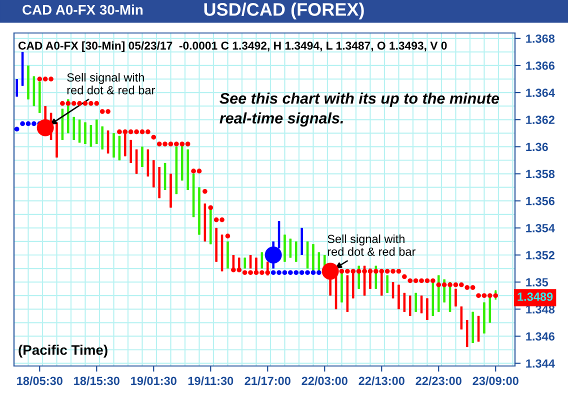 This screenshot has height=396, width=568. Describe the element at coordinates (540, 336) in the screenshot. I see `y-tick-label: 1.346` at that location.